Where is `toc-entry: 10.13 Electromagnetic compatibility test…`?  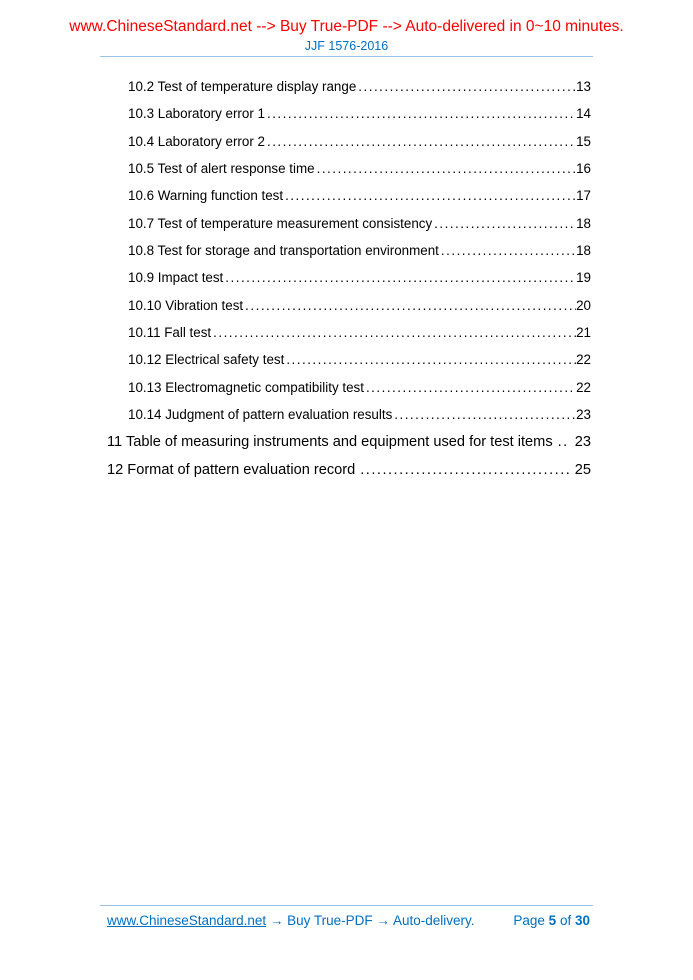 toc-entry: 10.13 Electromagnetic compatibility test… is located at coordinates (349, 393).